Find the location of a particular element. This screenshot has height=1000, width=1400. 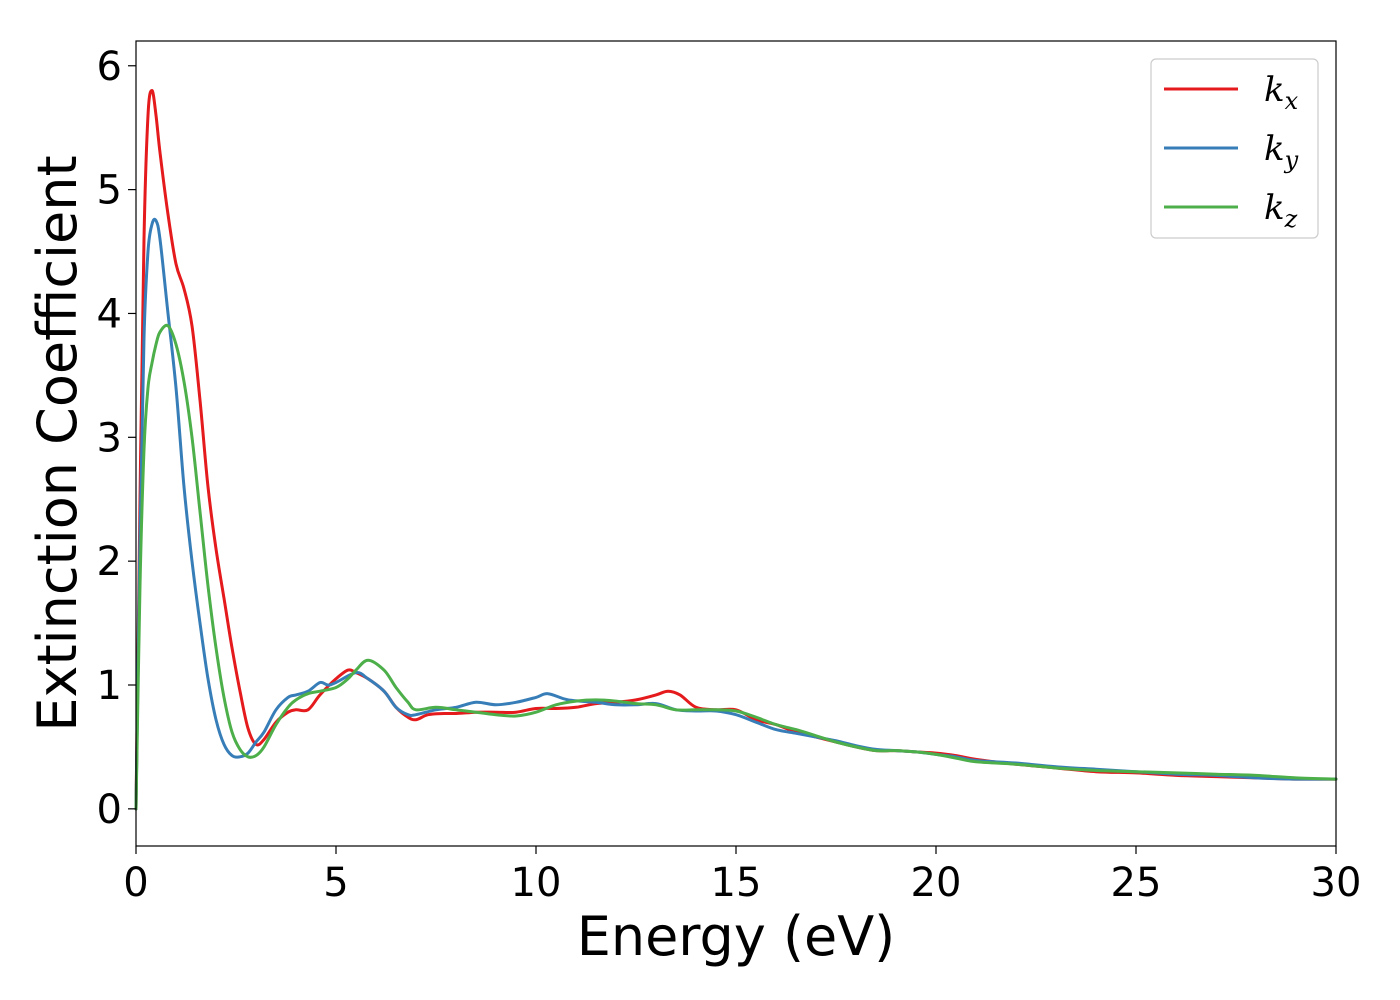

y-tick-label: 2 is located at coordinates (109, 562).